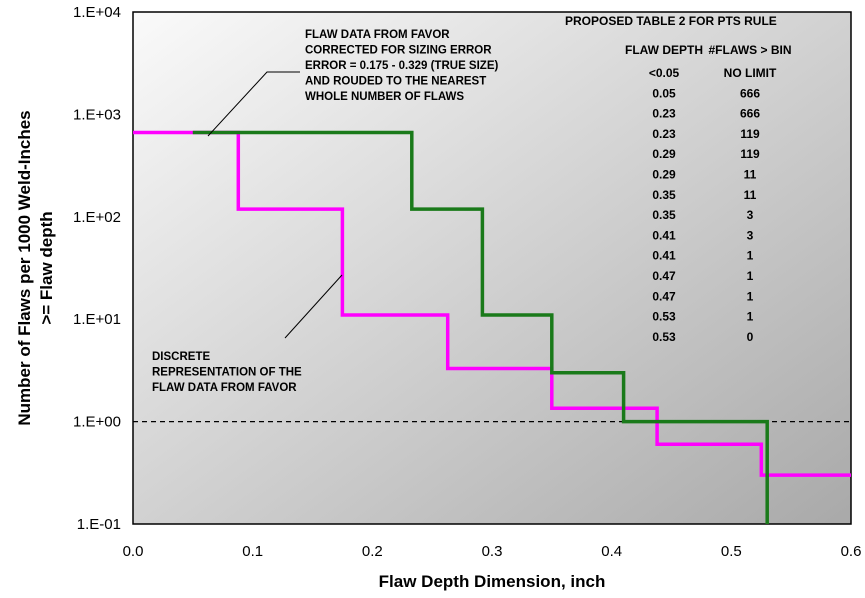  Describe the element at coordinates (384, 97) in the screenshot. I see `annotation-0-line: WHOLE NUMBER OF FLAWS` at that location.